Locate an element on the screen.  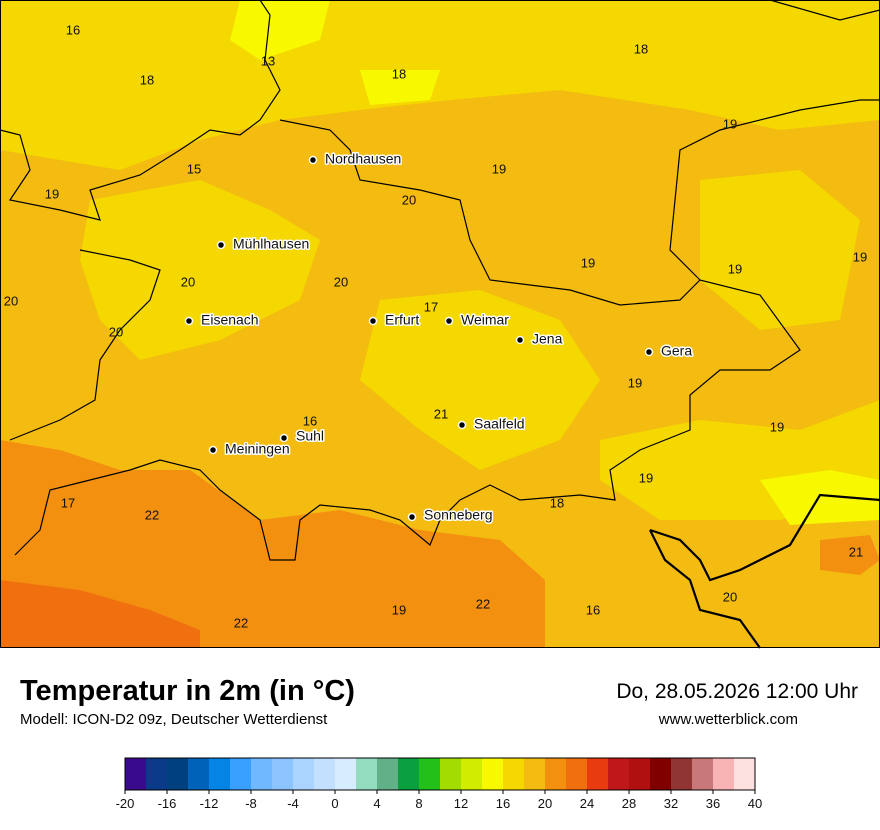
legend-tick-label: -8 is located at coordinates (251, 803).